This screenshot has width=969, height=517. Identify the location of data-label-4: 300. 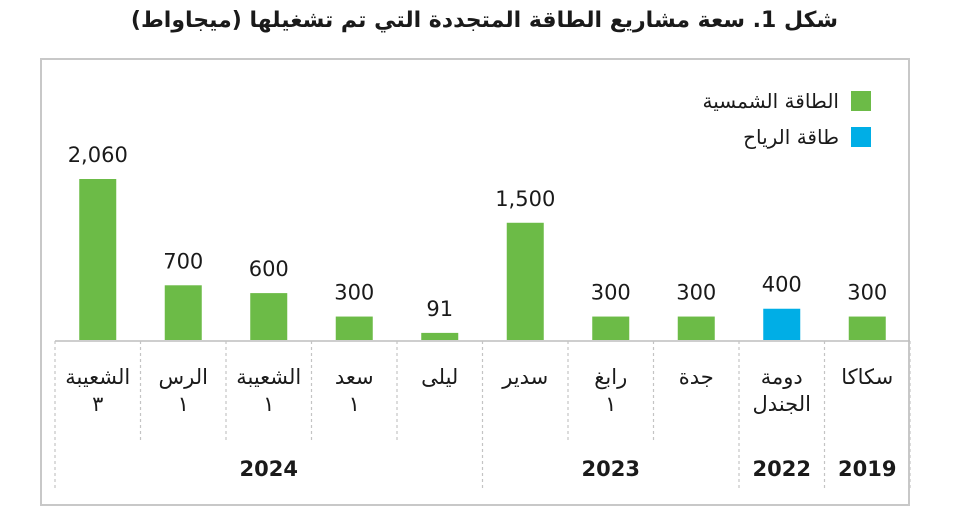
(354, 293).